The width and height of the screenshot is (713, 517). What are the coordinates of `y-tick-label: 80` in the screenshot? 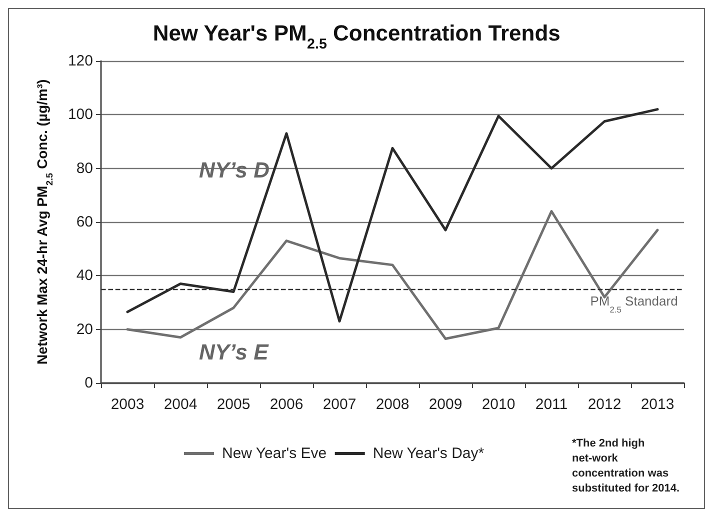 It's located at (84, 168).